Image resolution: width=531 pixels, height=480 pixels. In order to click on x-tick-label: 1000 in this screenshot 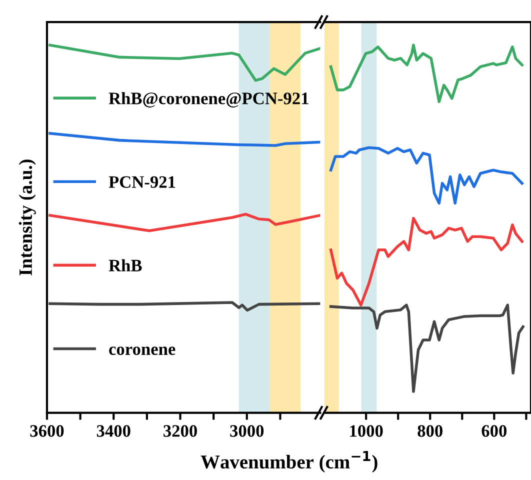, I will do `click(366, 431)`.